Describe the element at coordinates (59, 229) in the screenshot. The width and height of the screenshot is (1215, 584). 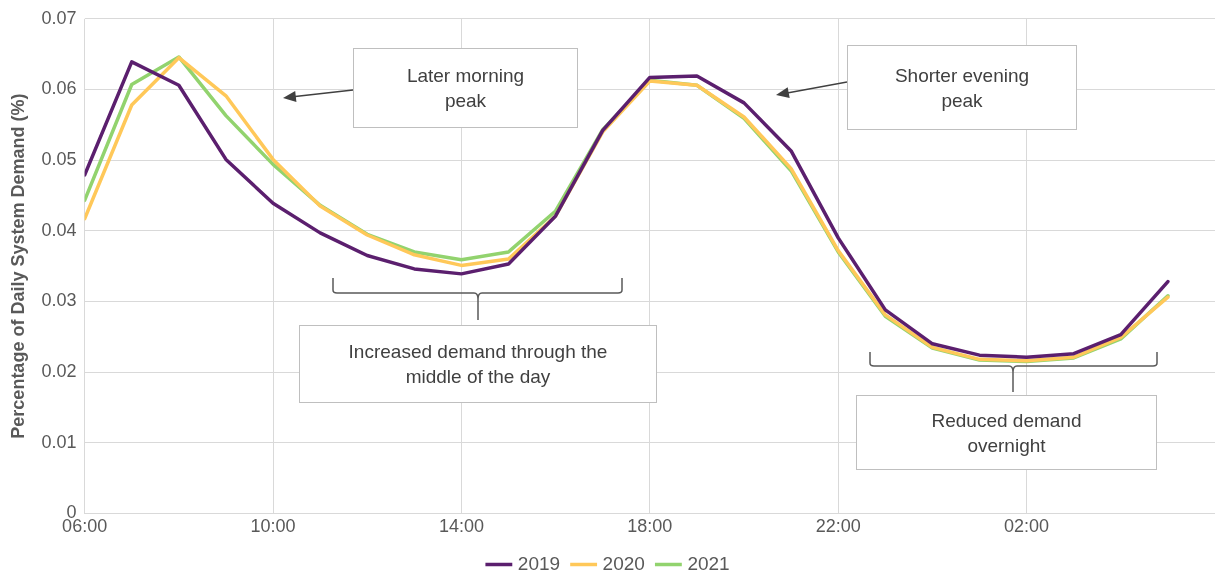
I see `y-tick-label: 0.04` at that location.